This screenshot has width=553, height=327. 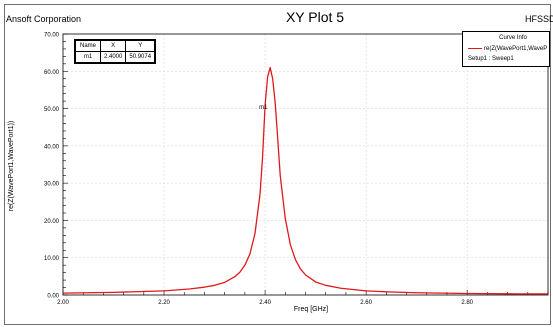 What do you see at coordinates (88, 57) in the screenshot?
I see `marker-name-cell: m1` at bounding box center [88, 57].